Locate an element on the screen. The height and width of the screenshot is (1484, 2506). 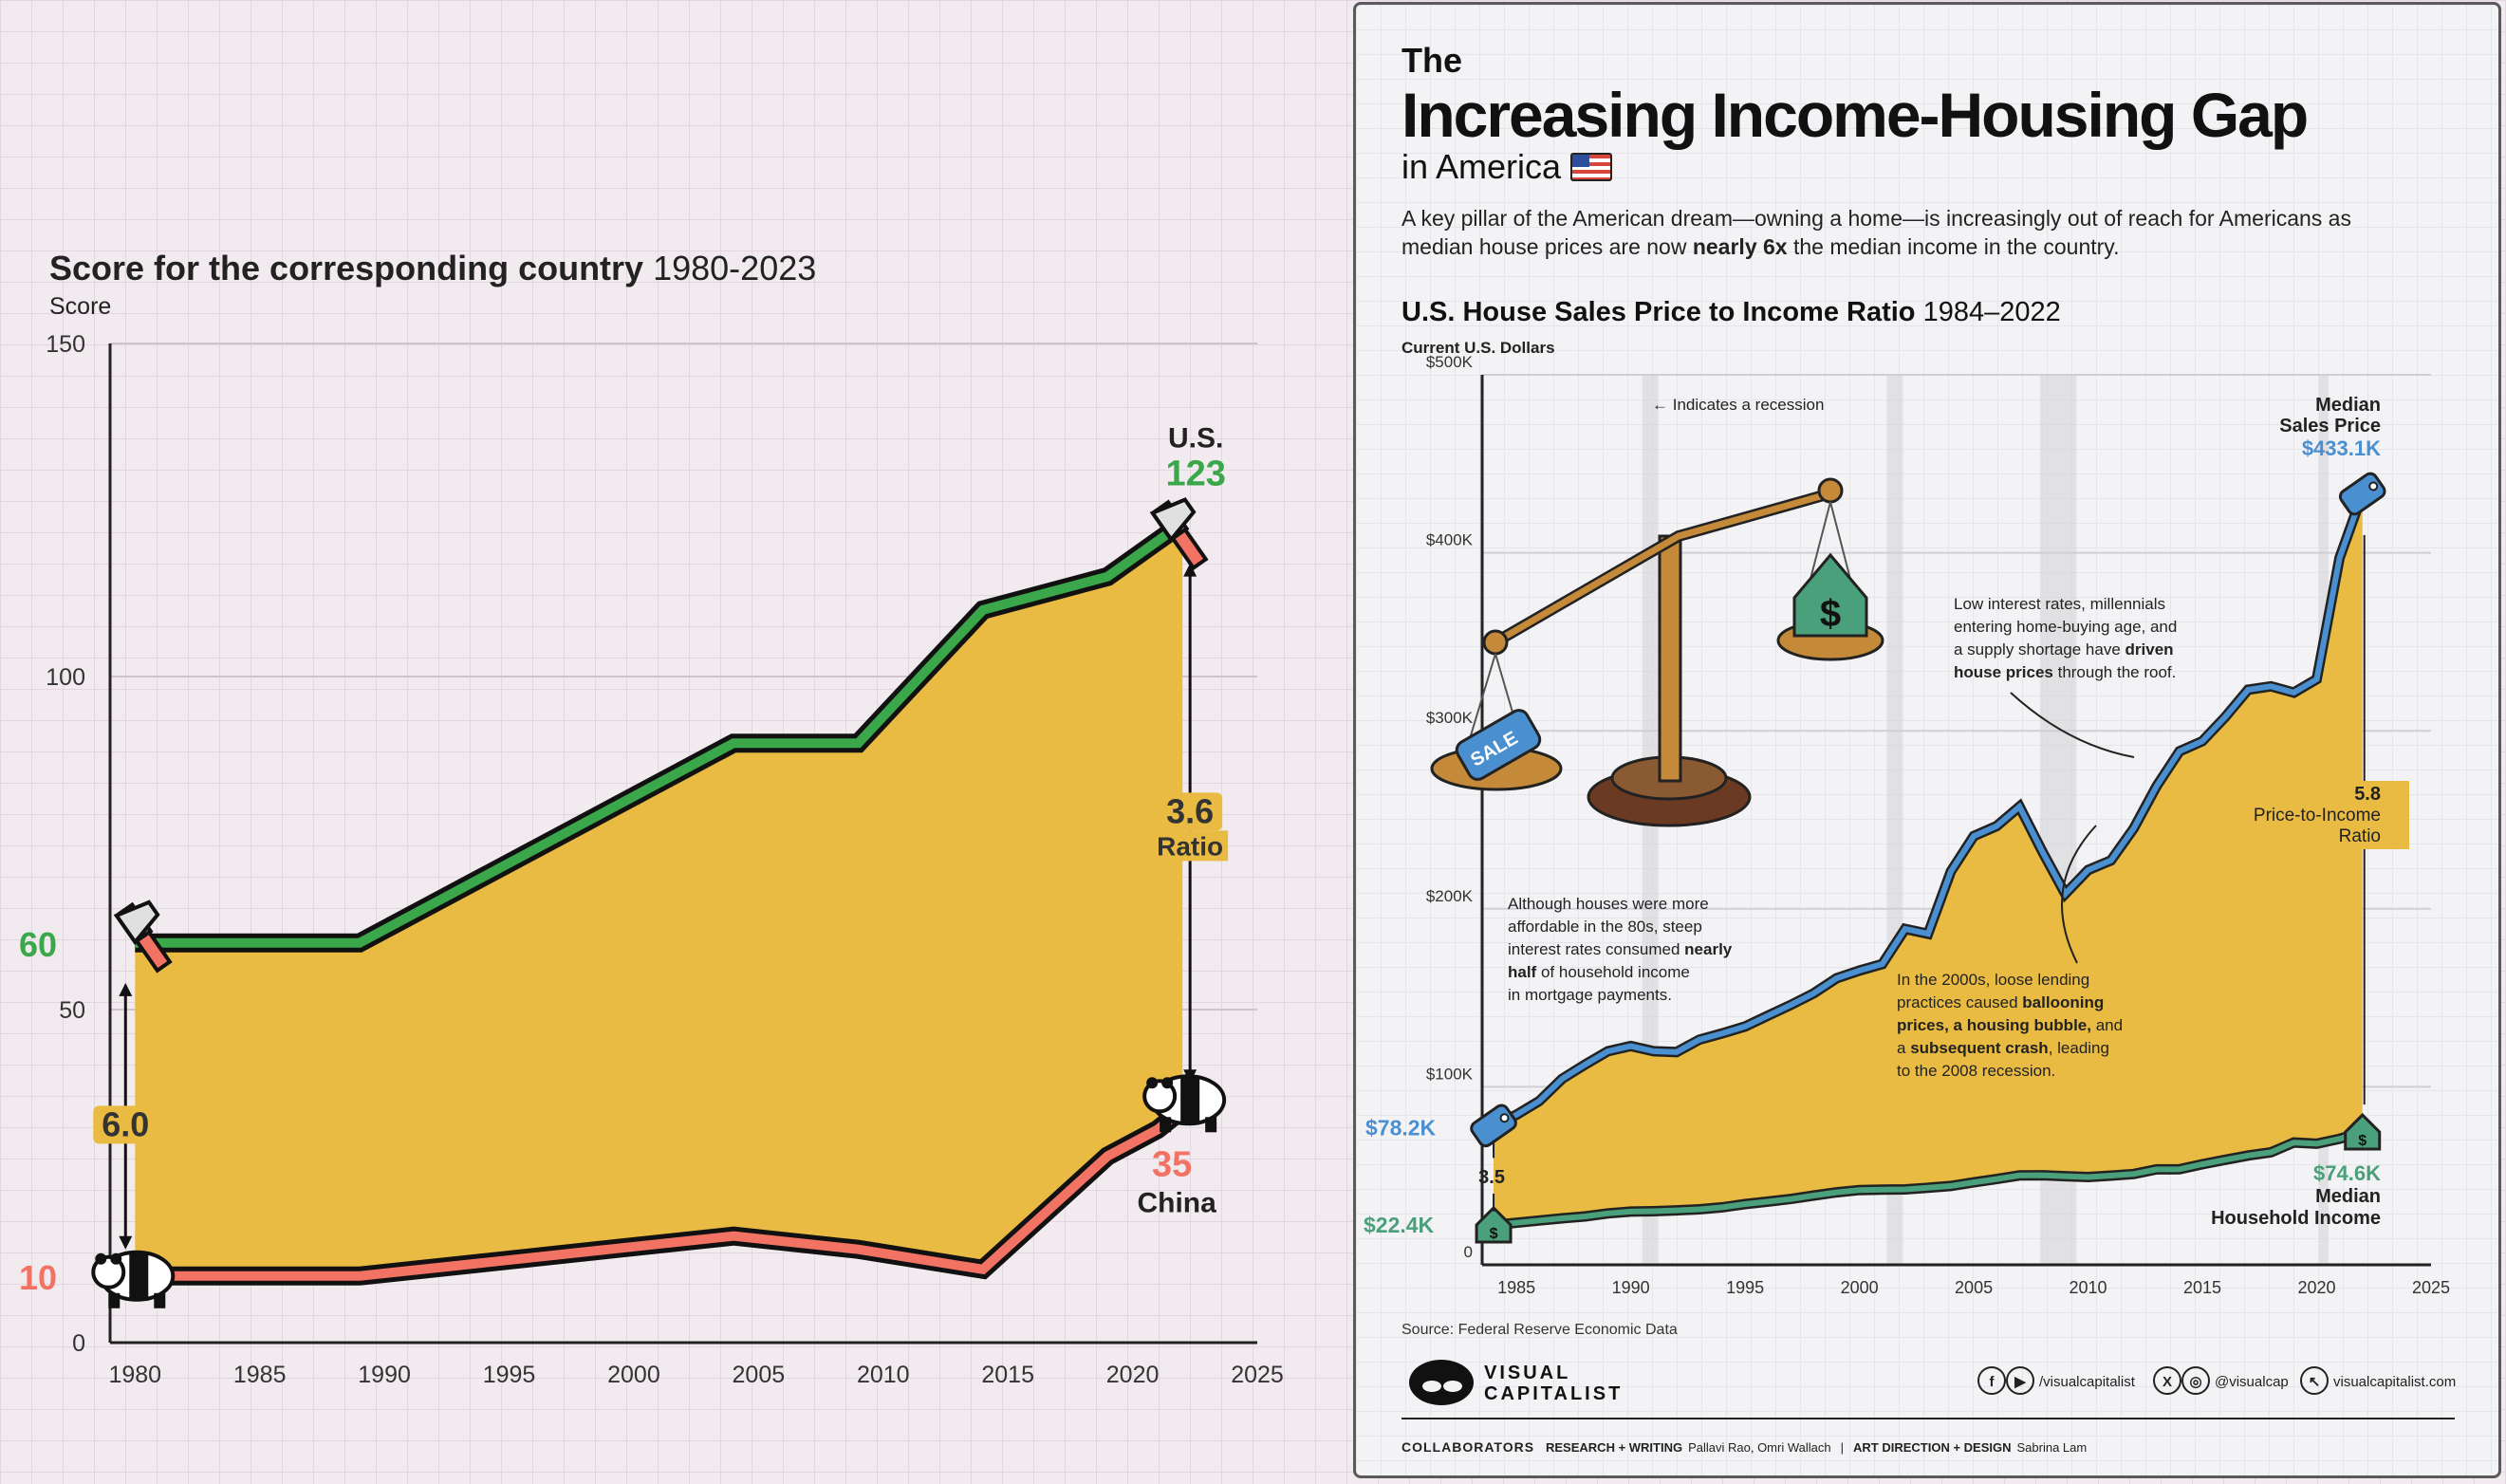
china-line is located at coordinates (660, 1193).